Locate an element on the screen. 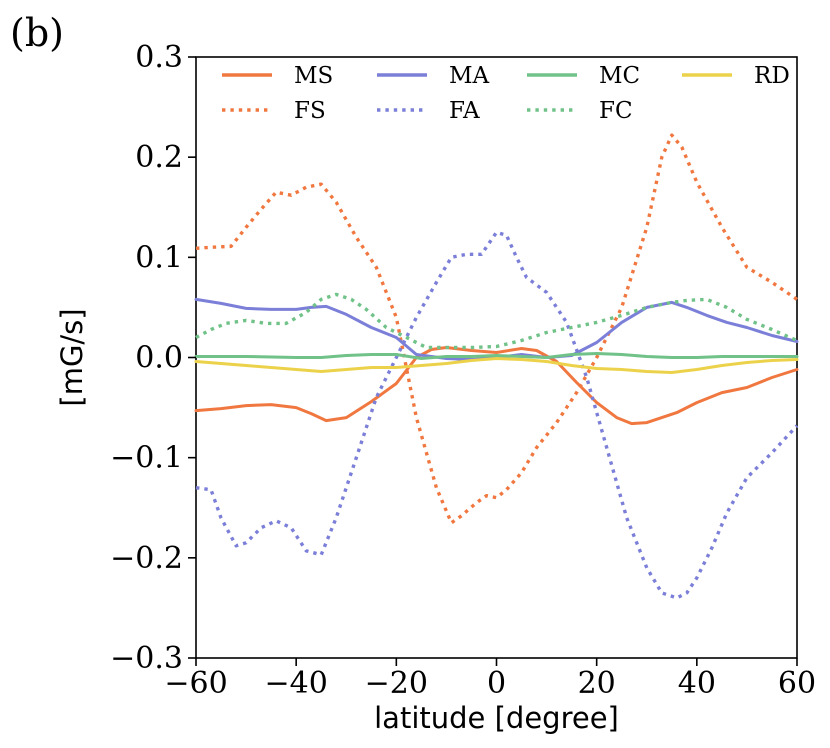 Image resolution: width=830 pixels, height=748 pixels. legend-label-fc: FC is located at coordinates (616, 111).